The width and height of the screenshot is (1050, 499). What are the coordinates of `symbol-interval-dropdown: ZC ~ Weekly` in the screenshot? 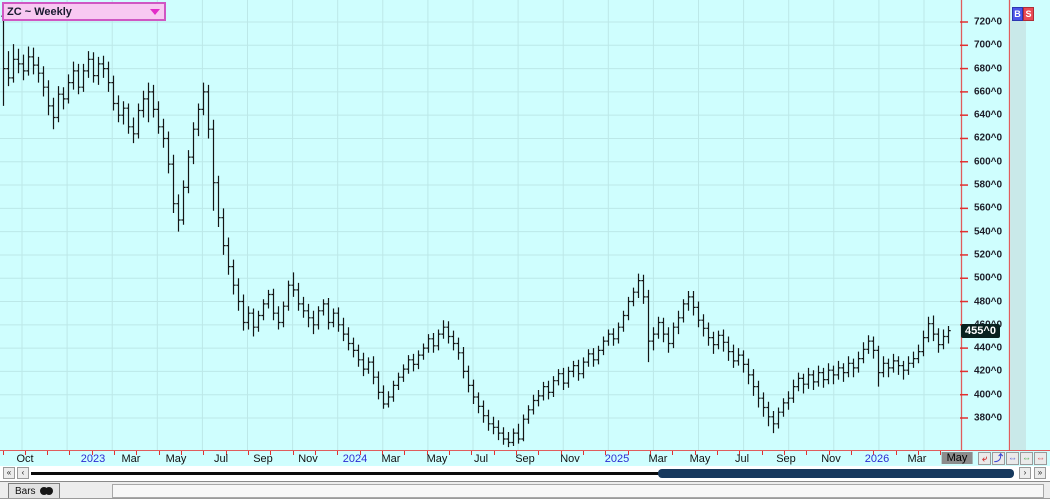 It's located at (84, 11).